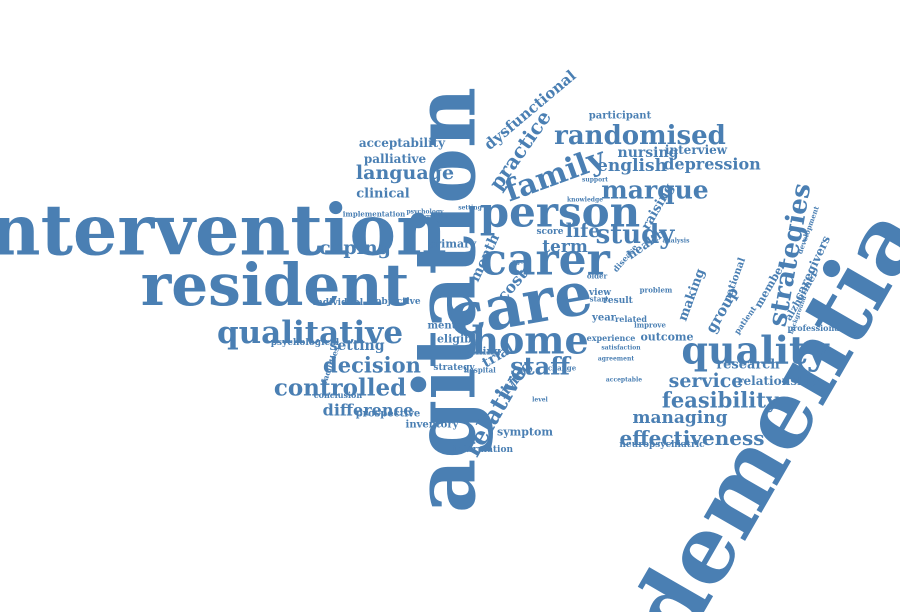 Image resolution: width=900 pixels, height=612 pixels. I want to click on word-strategy: strategy, so click(454, 368).